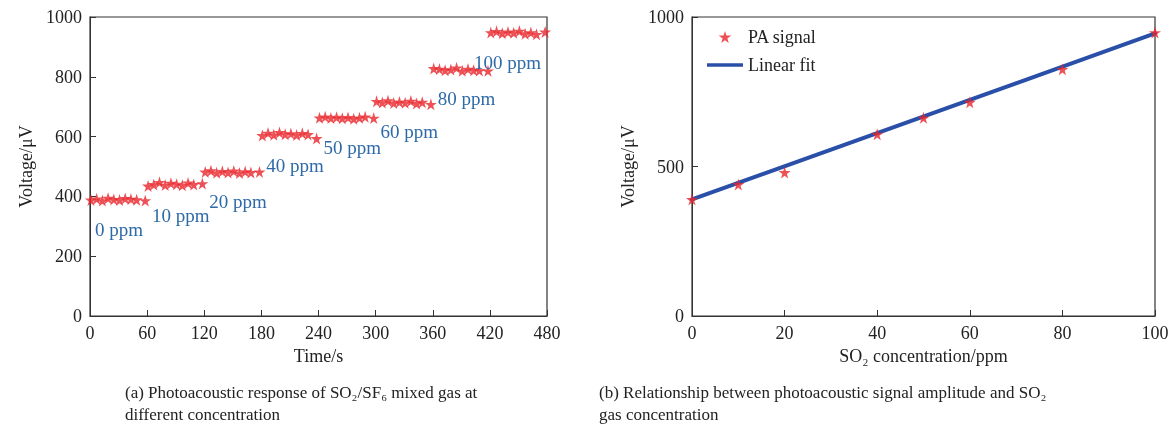  Describe the element at coordinates (877, 333) in the screenshot. I see `x-tick-label: 40` at that location.